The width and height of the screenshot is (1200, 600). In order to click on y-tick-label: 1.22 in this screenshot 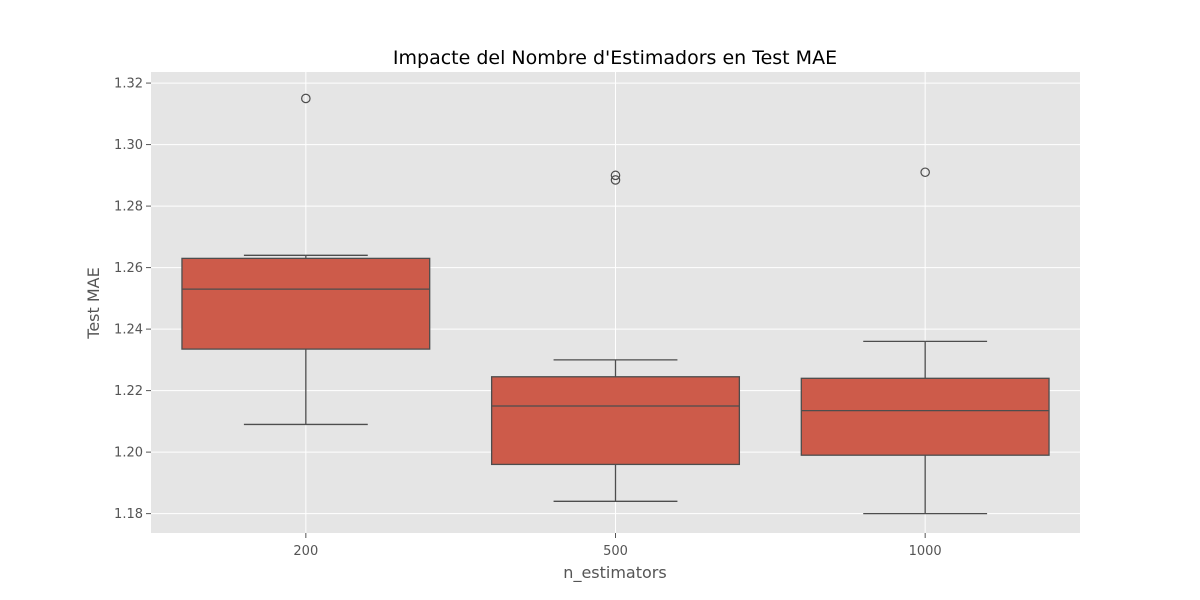, I will do `click(128, 391)`.